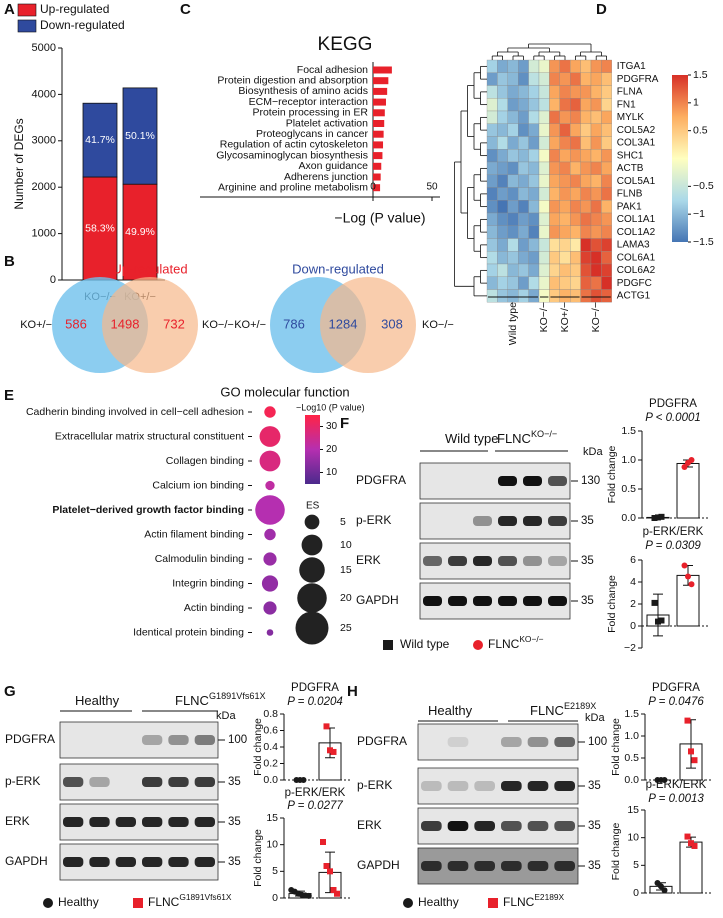 This screenshot has width=723, height=918. Describe the element at coordinates (628, 518) in the screenshot. I see `y-tick-label: 0.0` at that location.